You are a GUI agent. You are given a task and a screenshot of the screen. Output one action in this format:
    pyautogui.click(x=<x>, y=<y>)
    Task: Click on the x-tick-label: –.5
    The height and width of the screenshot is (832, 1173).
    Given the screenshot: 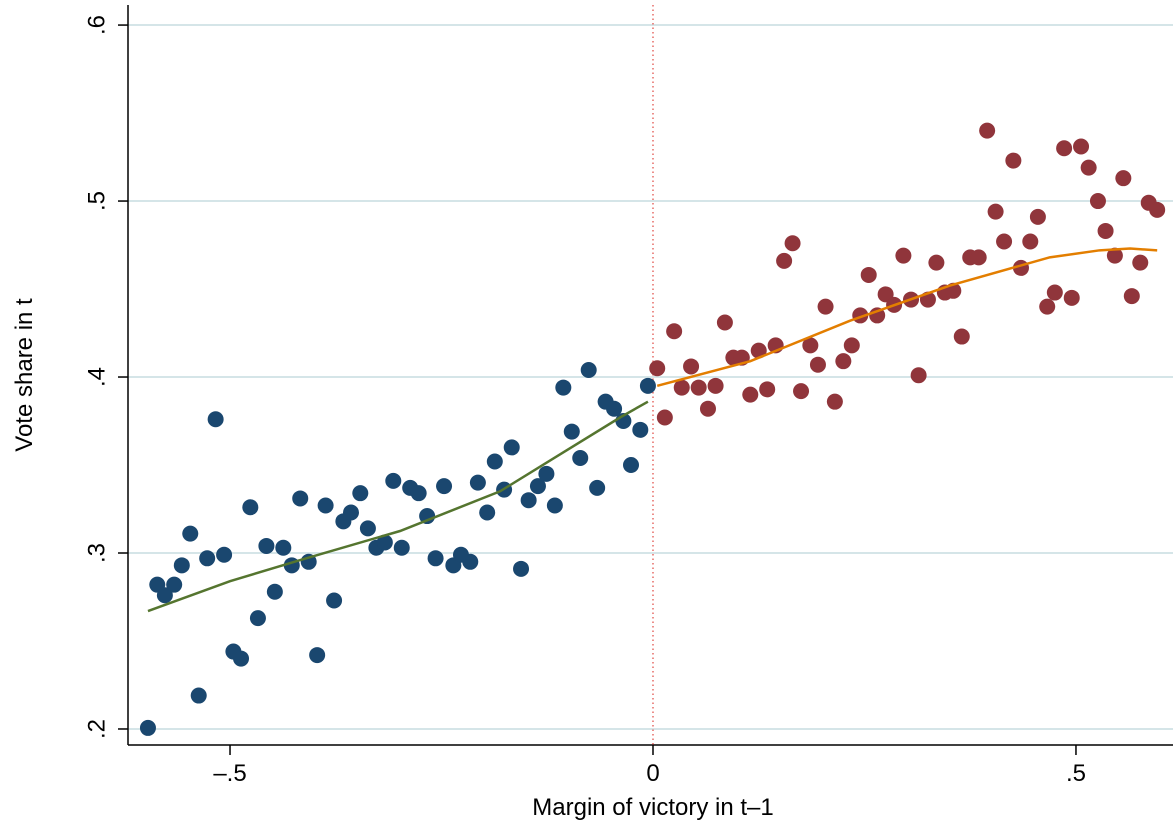 What is the action you would take?
    pyautogui.click(x=229, y=773)
    